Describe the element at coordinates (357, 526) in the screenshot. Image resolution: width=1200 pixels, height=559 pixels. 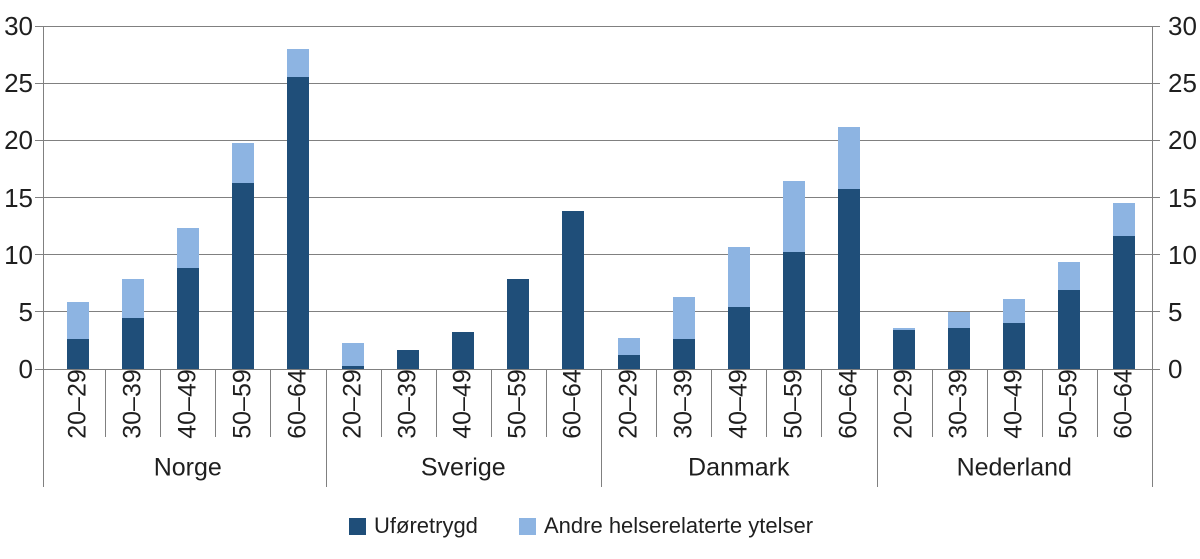
I see `legend-swatch-uforetrygd-icon` at that location.